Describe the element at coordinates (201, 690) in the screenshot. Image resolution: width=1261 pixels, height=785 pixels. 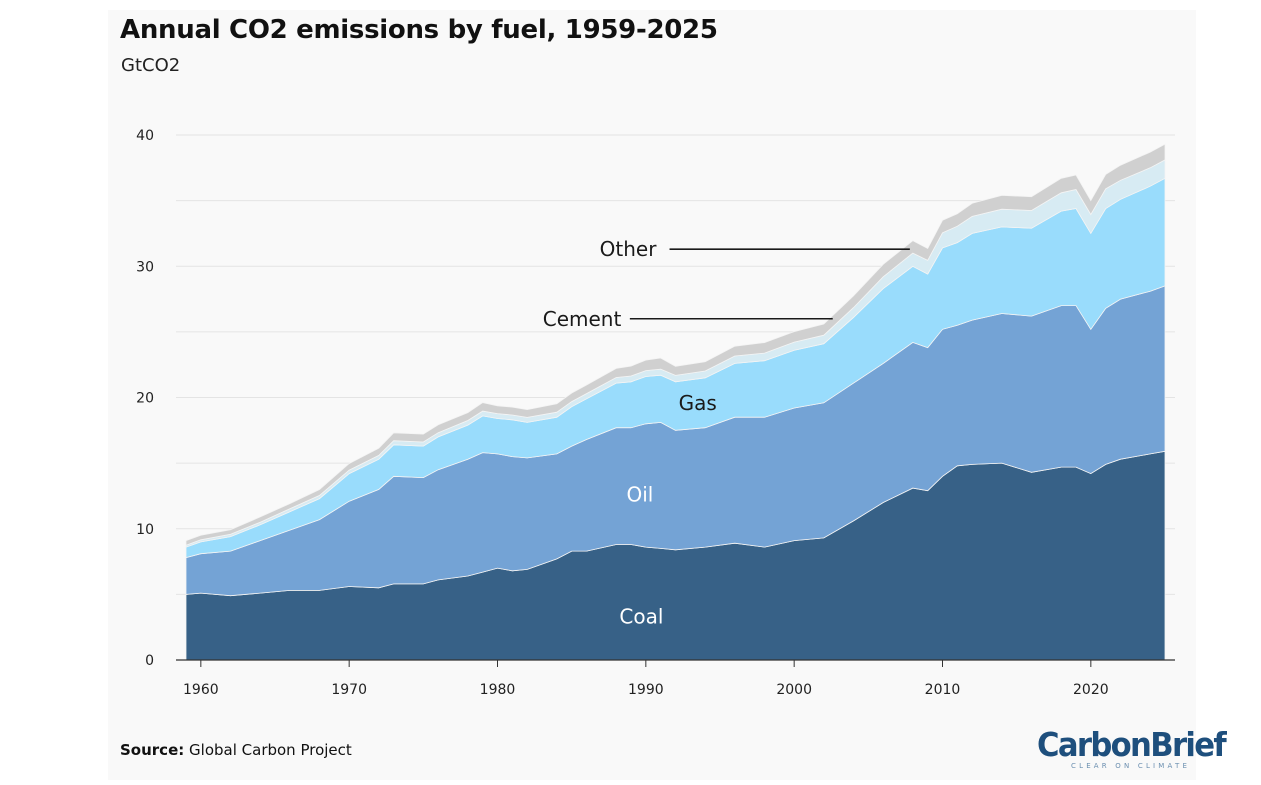
I see `x-tick-label: 1960` at that location.